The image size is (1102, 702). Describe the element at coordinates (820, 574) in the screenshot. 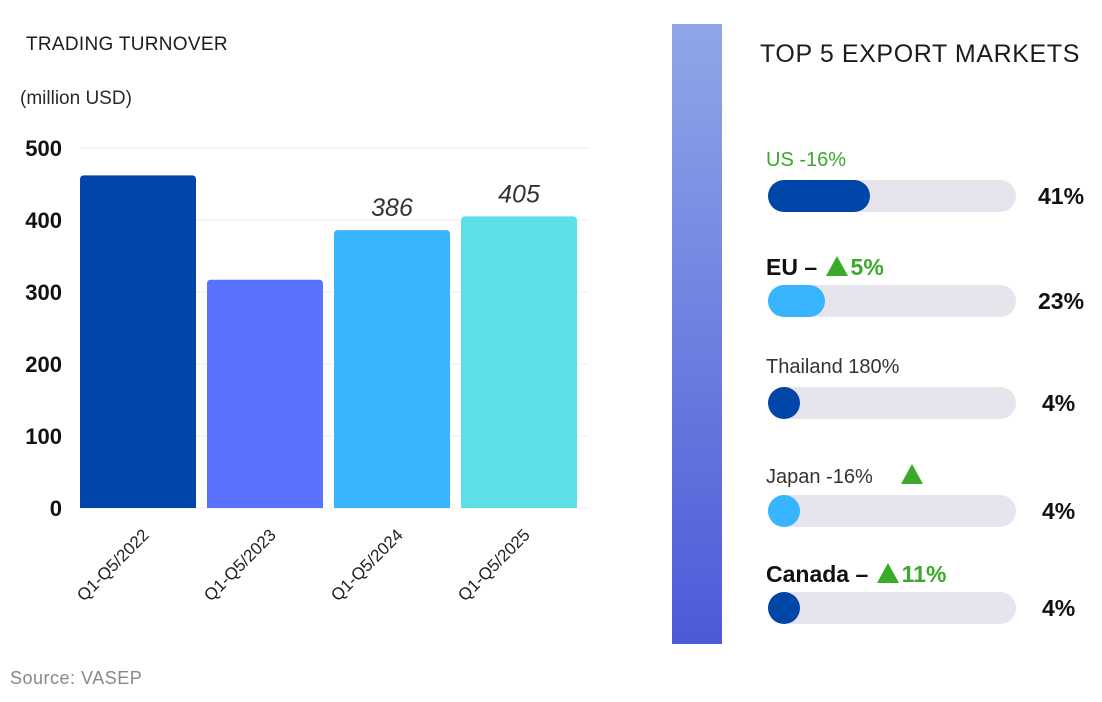

I see `market-label-text: Canada –` at that location.